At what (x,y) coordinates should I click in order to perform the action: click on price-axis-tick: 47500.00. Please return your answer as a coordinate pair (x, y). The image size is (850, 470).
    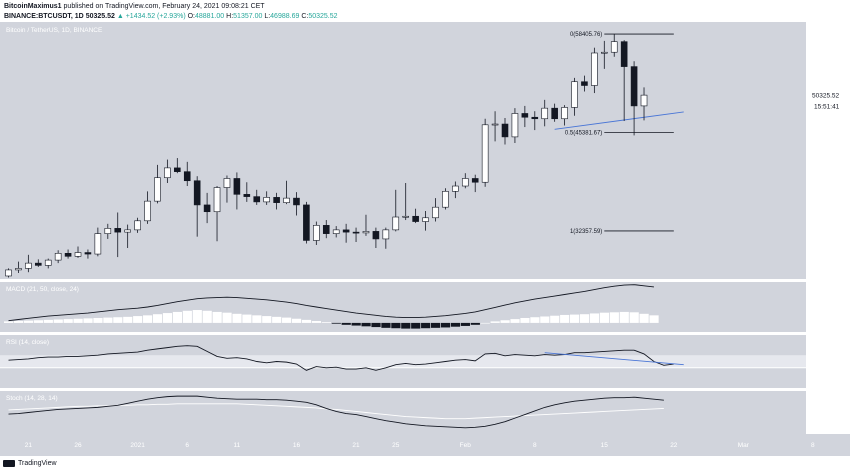
    Looking at the image, I should click on (827, 118).